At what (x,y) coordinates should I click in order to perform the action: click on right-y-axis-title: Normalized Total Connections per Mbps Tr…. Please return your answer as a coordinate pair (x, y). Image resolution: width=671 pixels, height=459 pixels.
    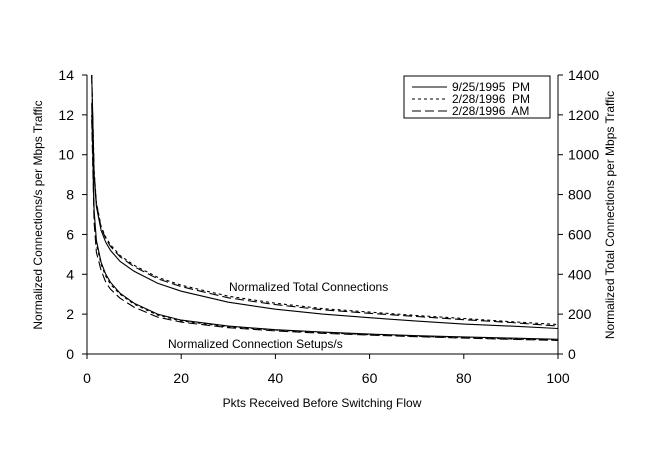
    Looking at the image, I should click on (610, 215).